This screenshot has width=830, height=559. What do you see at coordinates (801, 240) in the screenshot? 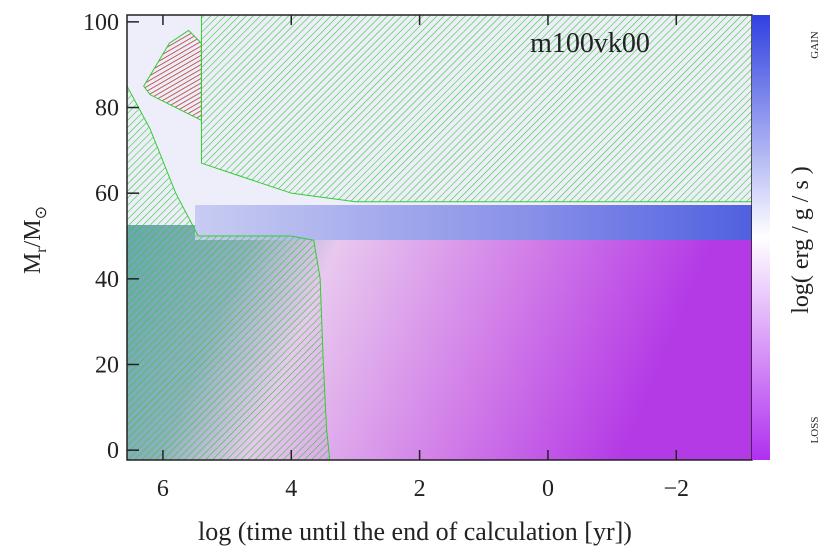
I see `colorbar-label: log( erg / g / s )` at bounding box center [801, 240].